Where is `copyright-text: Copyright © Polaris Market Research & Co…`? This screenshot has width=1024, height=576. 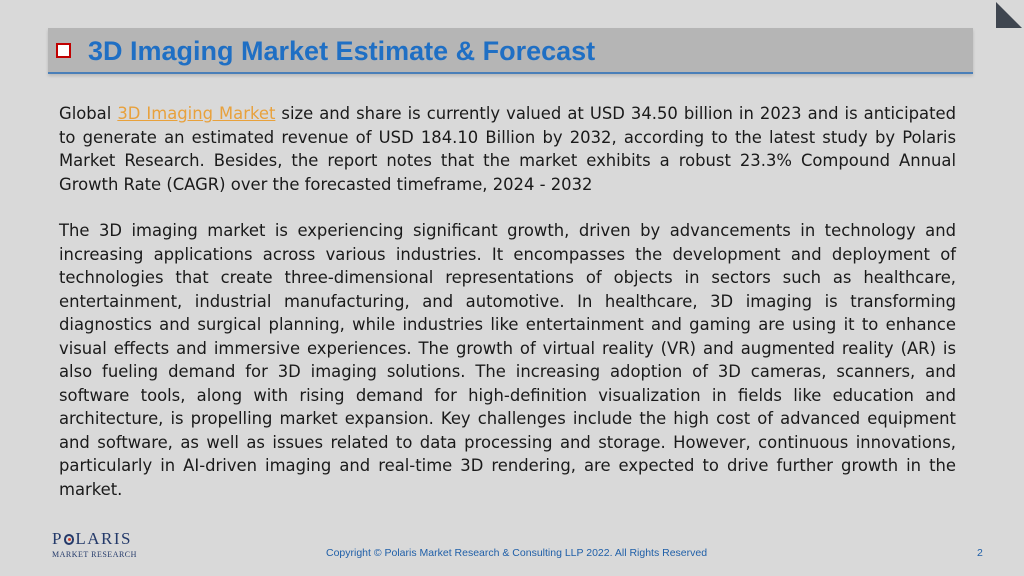
copyright-text: Copyright © Polaris Market Research & Co… is located at coordinates (517, 553).